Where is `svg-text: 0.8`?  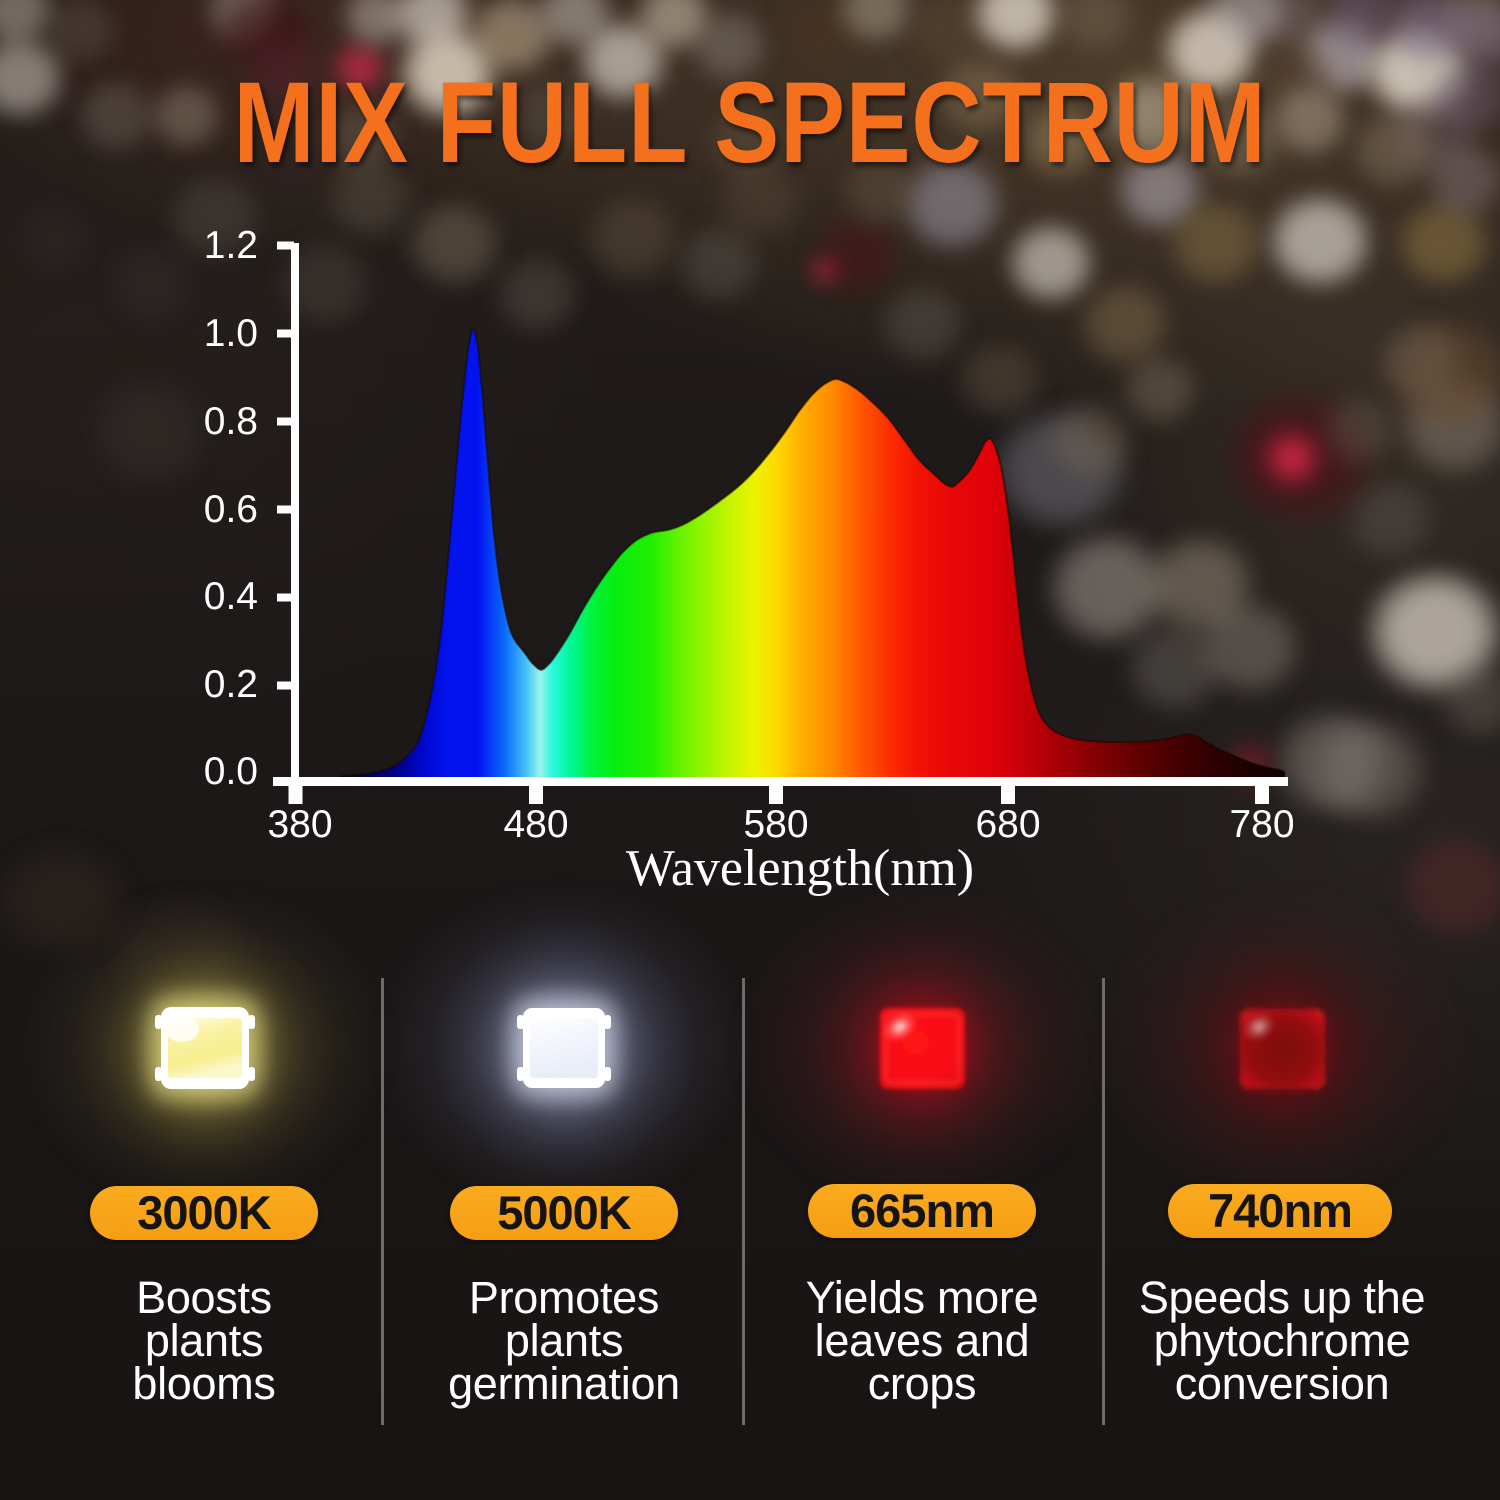
svg-text: 0.8 is located at coordinates (231, 421).